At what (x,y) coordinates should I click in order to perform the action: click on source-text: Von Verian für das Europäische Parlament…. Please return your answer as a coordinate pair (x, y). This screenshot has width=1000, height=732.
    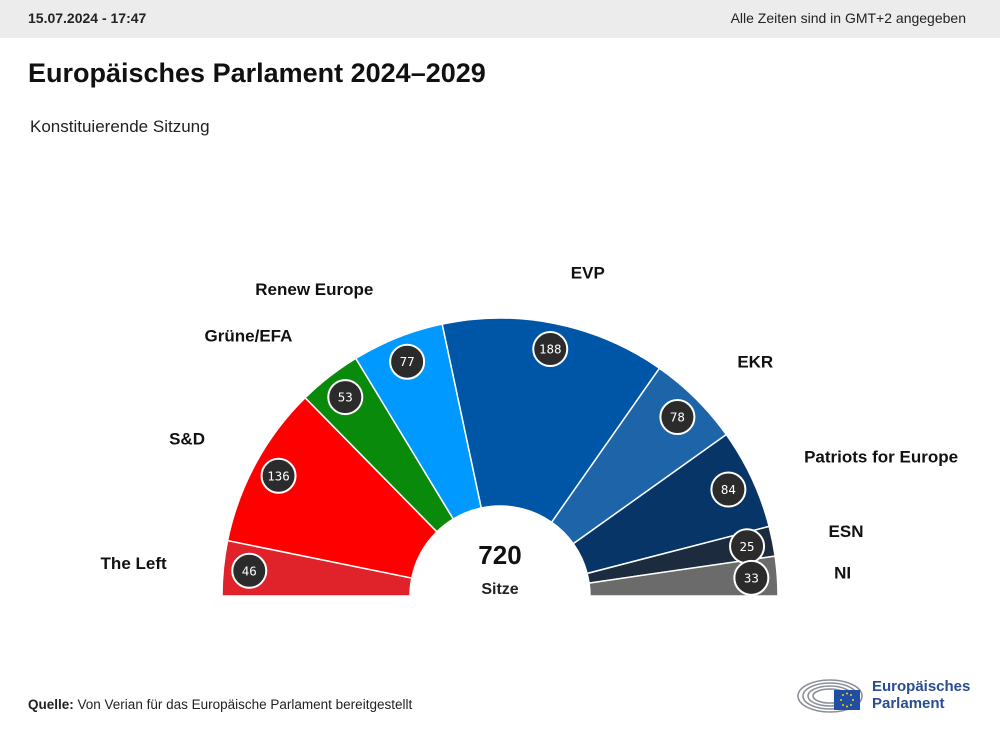
    Looking at the image, I should click on (243, 704).